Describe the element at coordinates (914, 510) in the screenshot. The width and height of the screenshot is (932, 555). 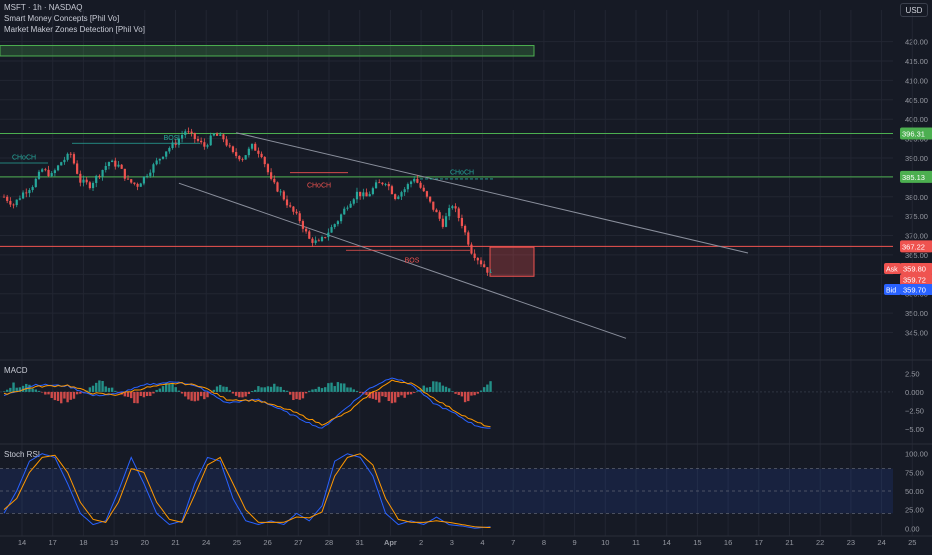
I see `stoch-rsi-tick-label: 25.00` at that location.